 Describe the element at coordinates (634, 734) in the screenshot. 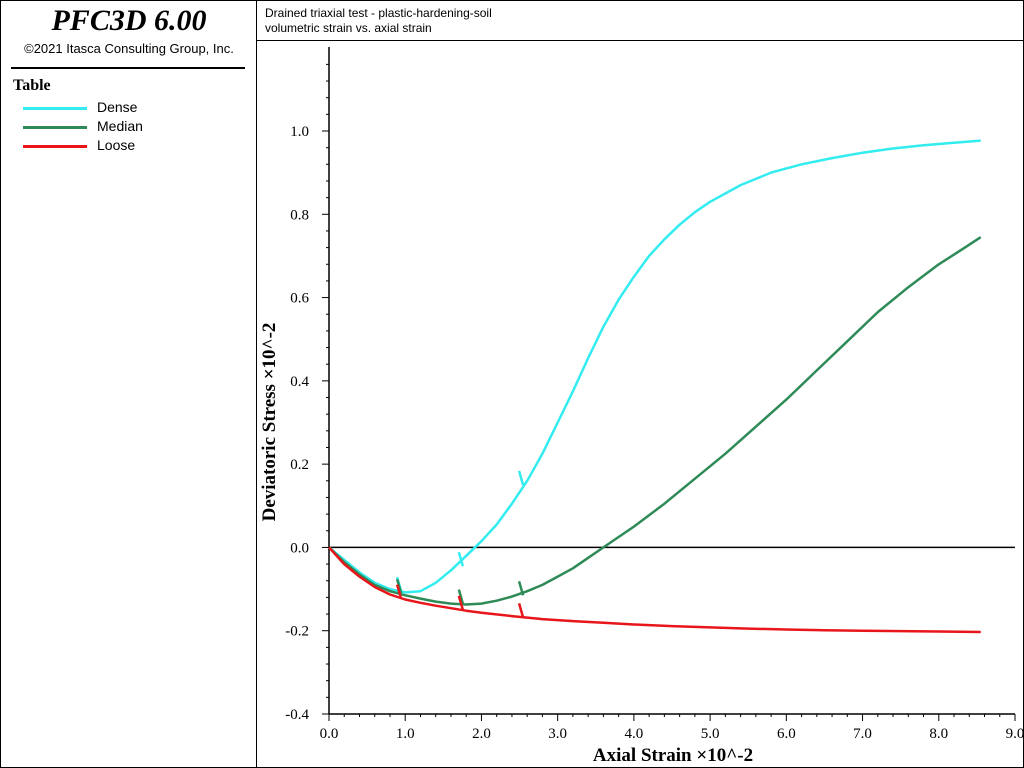

I see `x-tick-label: 4.0` at that location.